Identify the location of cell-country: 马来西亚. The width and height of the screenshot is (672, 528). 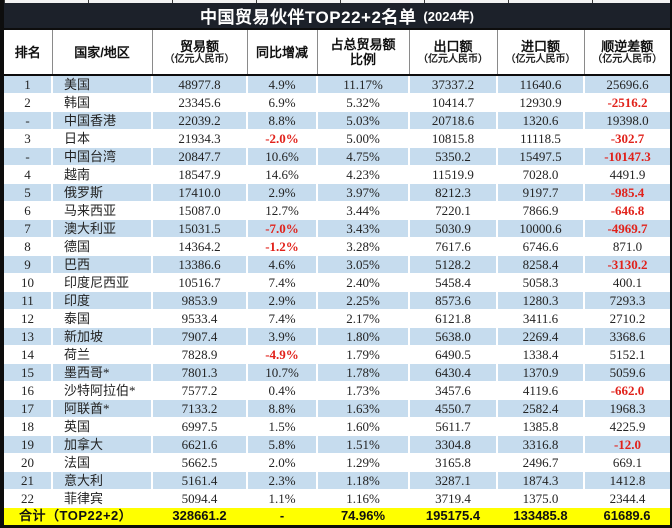
(102, 210).